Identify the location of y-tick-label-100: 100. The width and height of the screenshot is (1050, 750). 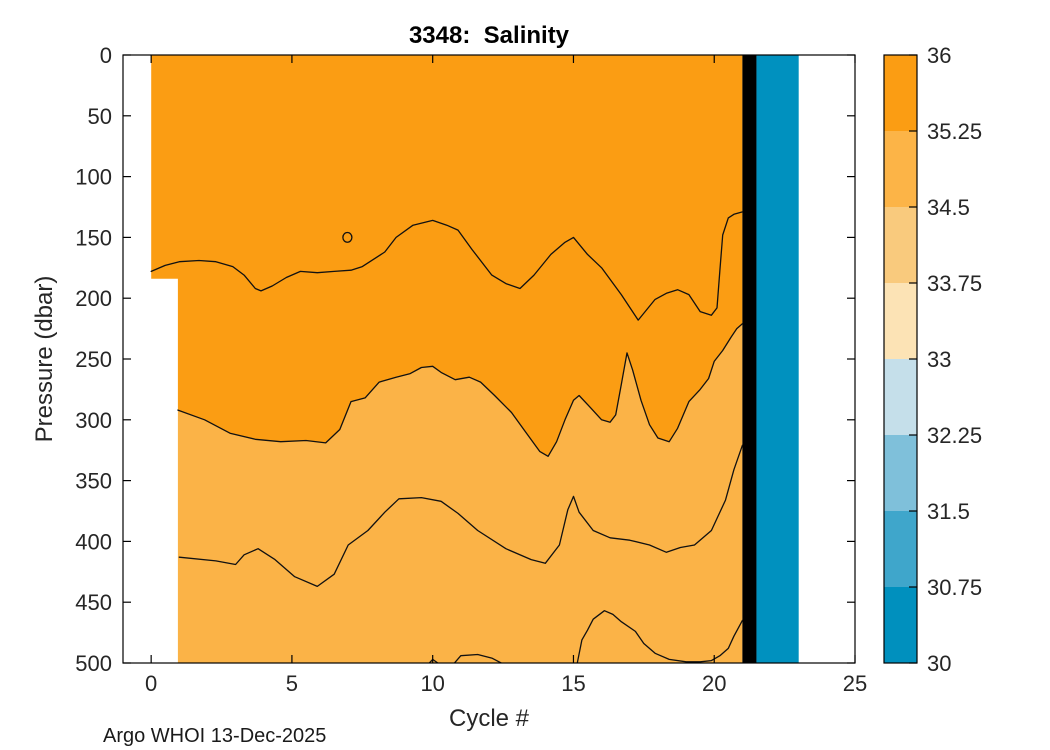
(93, 177).